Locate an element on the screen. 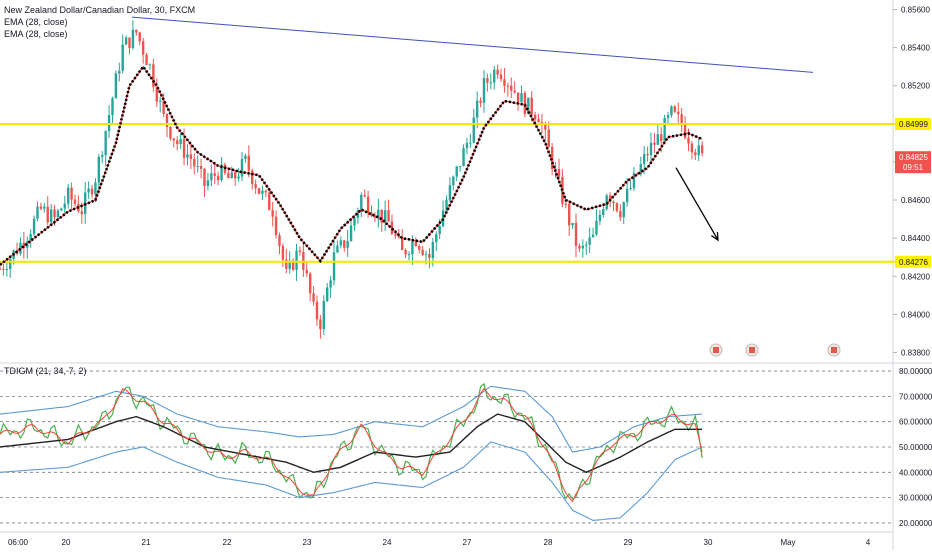 The width and height of the screenshot is (932, 555). trendline is located at coordinates (472, 44).